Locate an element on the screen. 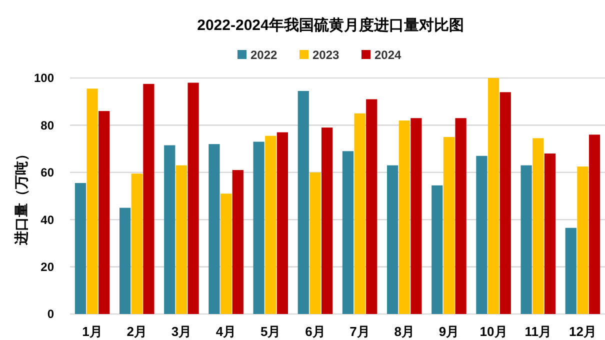 This screenshot has width=605, height=340. y-tick-label: 80 is located at coordinates (47, 125).